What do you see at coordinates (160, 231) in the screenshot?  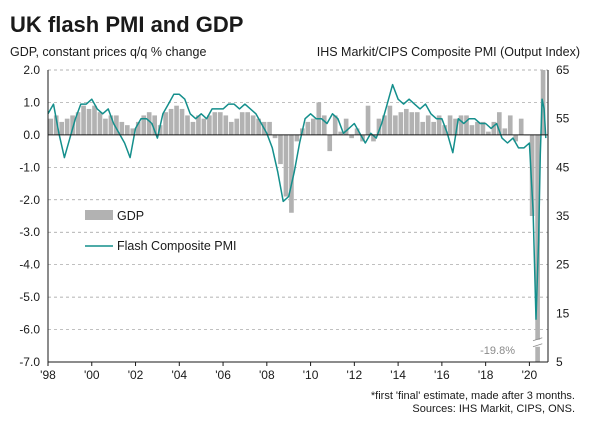 I see `legend: GDP Flash Composite PMI` at bounding box center [160, 231].